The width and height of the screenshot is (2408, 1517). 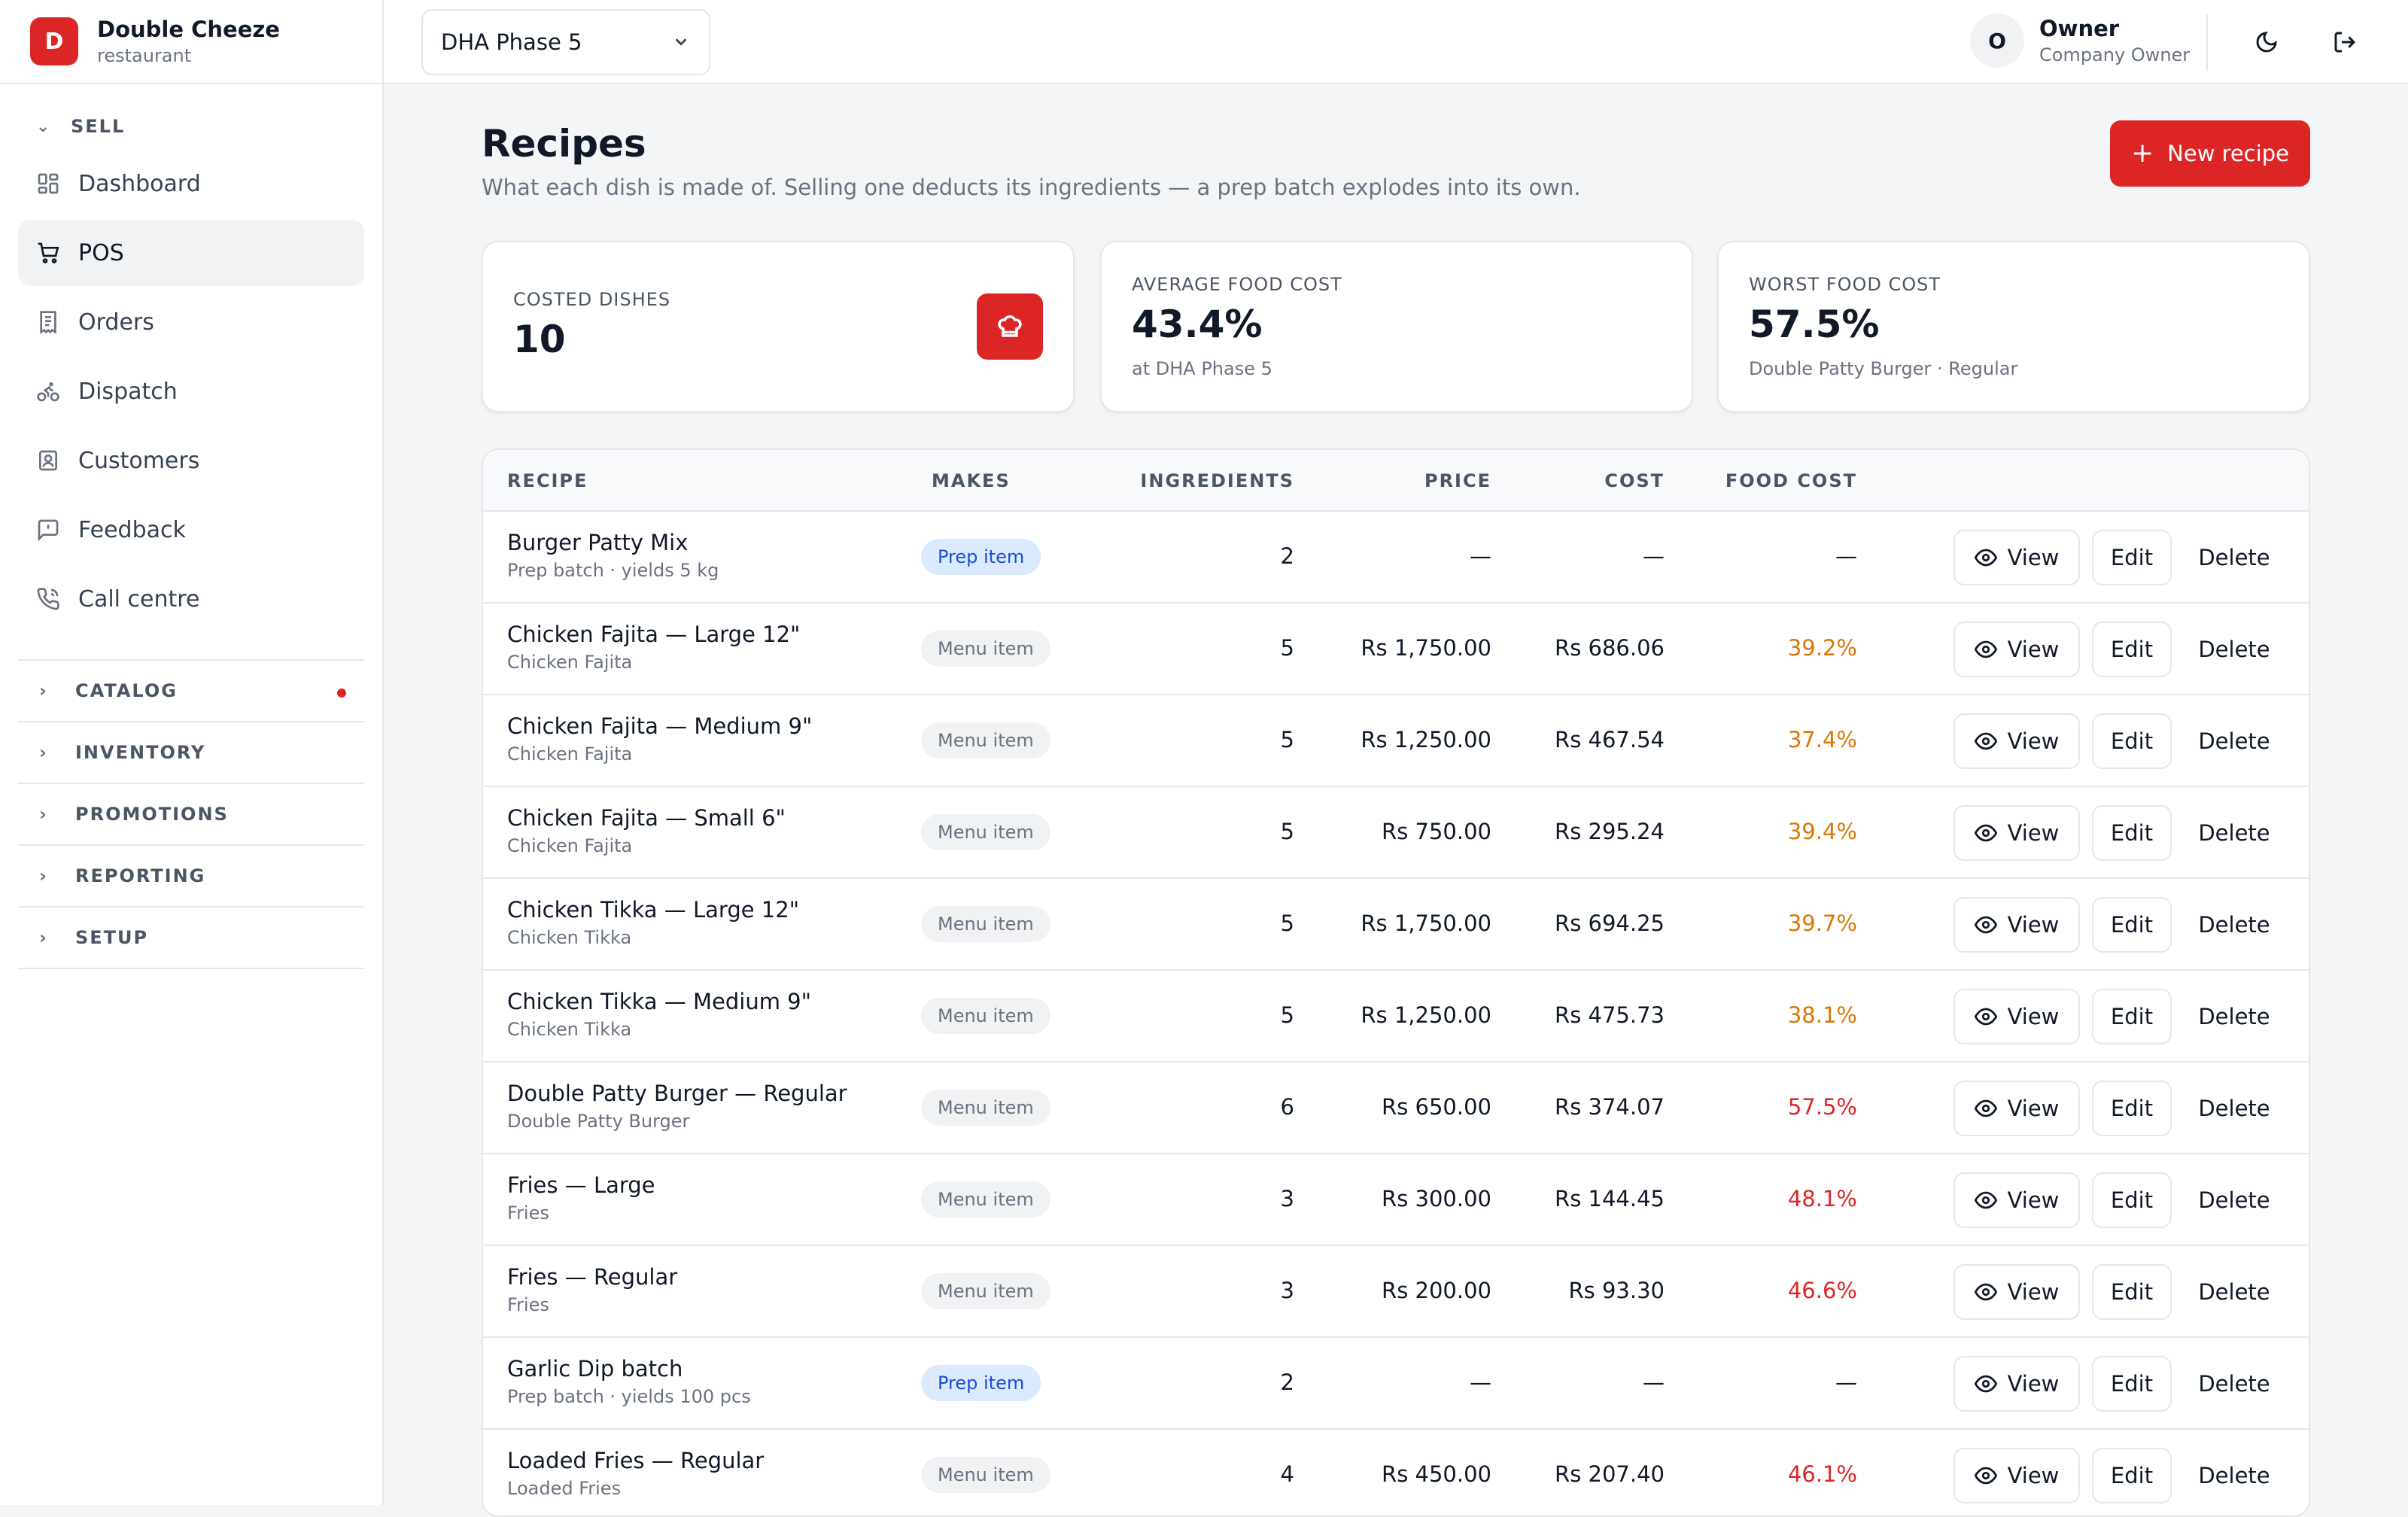 What do you see at coordinates (140, 875) in the screenshot?
I see `nav-group-label: REPORTING` at bounding box center [140, 875].